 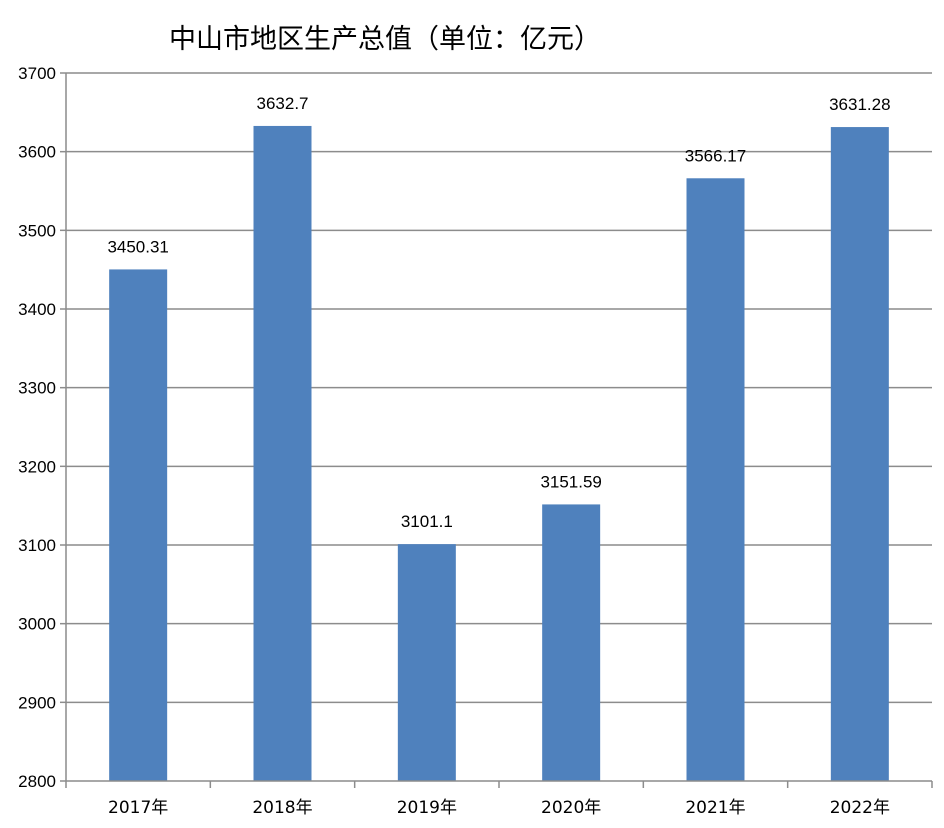 I want to click on bar-2020年, so click(x=571, y=642).